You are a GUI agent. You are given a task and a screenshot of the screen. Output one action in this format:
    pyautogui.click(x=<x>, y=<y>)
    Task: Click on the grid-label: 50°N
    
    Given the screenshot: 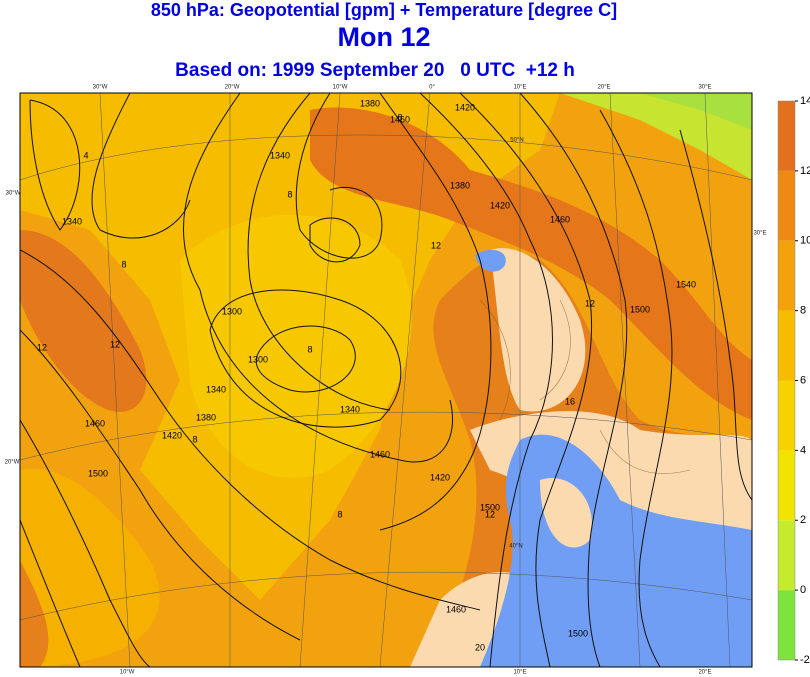 What is the action you would take?
    pyautogui.click(x=516, y=141)
    